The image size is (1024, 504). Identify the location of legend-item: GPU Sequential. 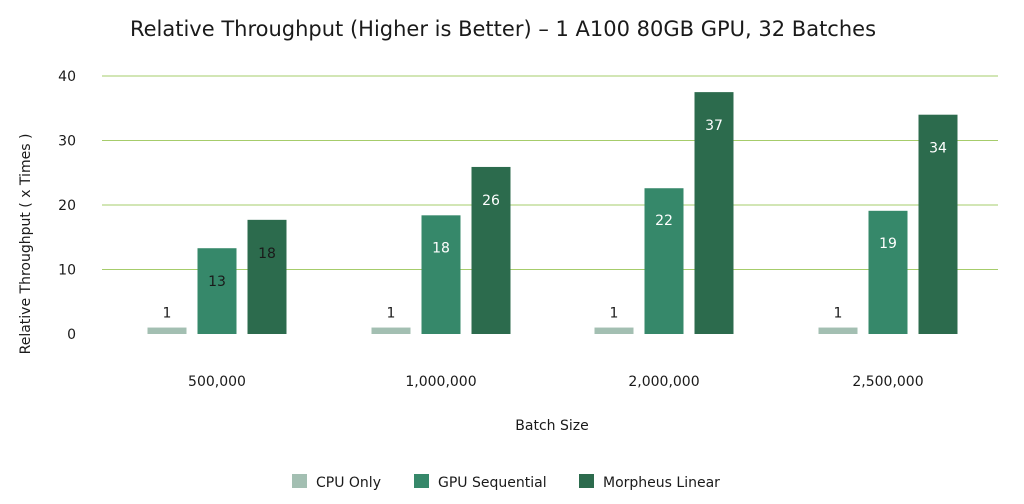
(480, 482).